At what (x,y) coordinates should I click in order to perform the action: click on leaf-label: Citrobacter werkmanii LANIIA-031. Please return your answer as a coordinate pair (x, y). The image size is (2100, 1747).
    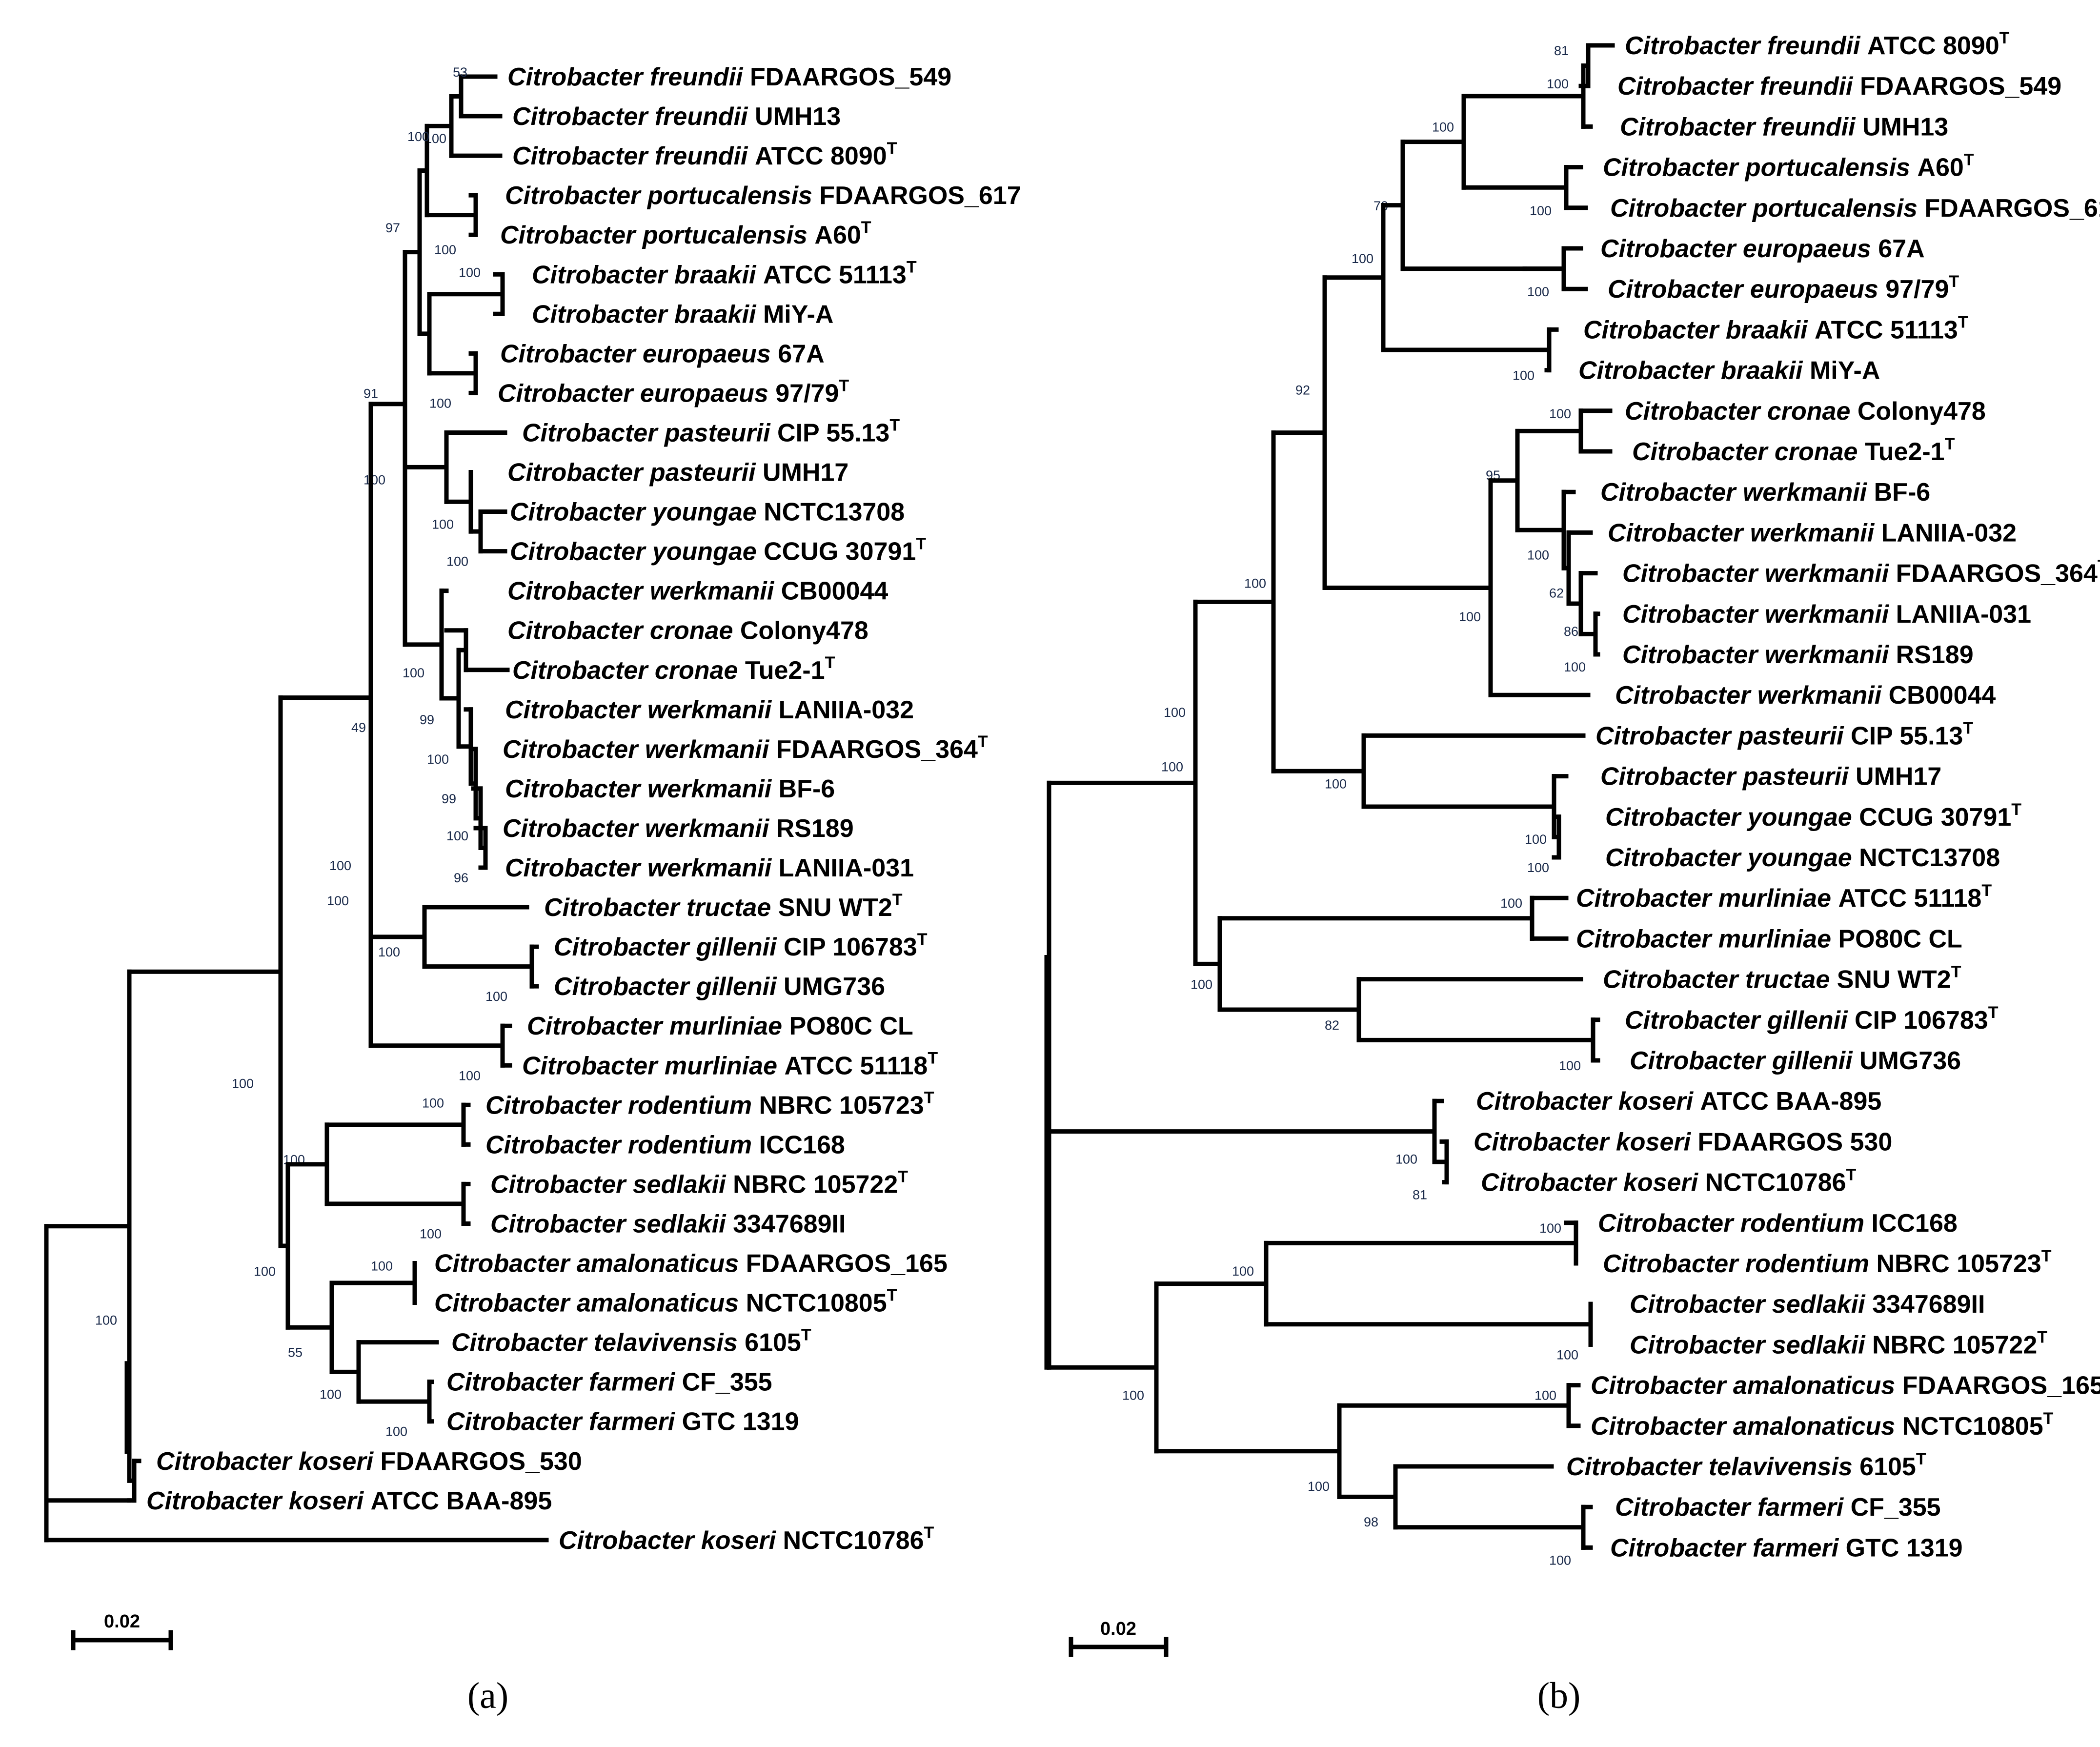
    Looking at the image, I should click on (1826, 614).